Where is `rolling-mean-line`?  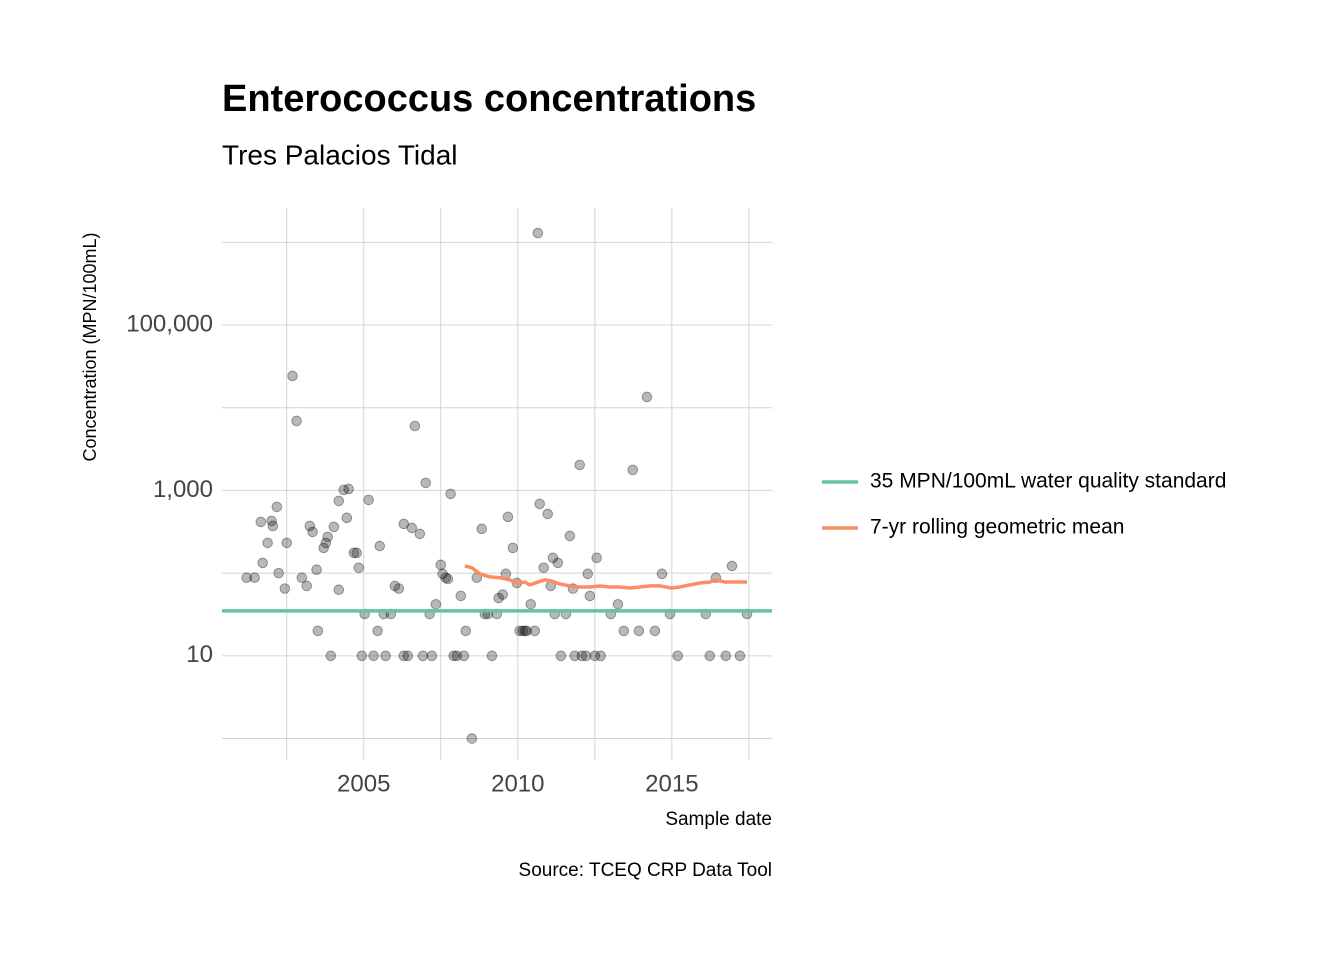
rolling-mean-line is located at coordinates (606, 577).